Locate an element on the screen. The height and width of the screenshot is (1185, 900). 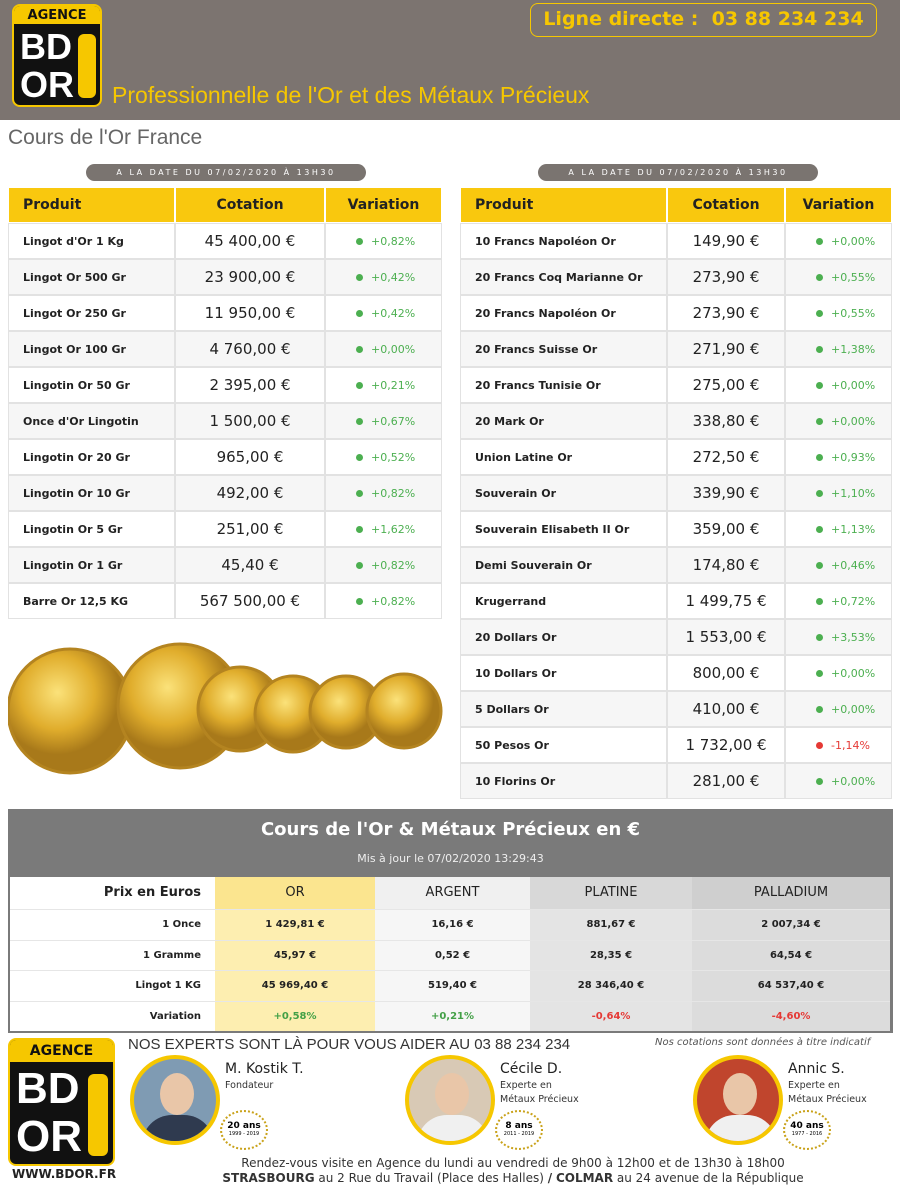
address-part: au 24 avenue de la République is located at coordinates (710, 1178).